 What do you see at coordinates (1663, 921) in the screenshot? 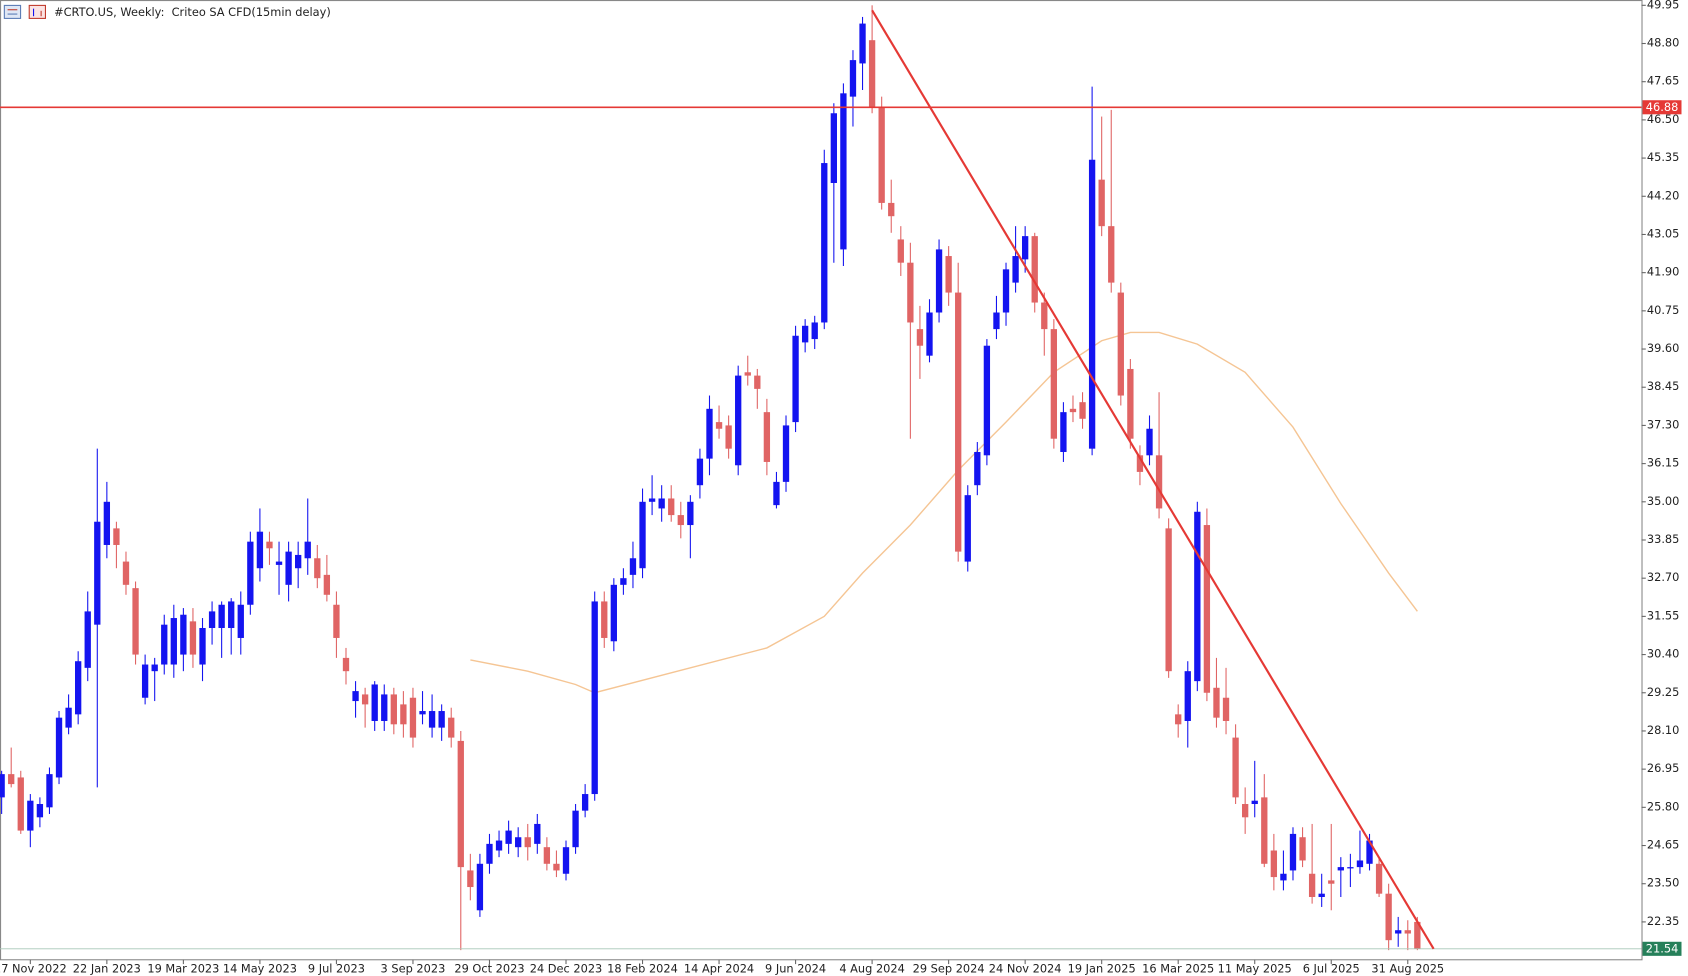
I see `y-tick-label: 22.35` at bounding box center [1663, 921].